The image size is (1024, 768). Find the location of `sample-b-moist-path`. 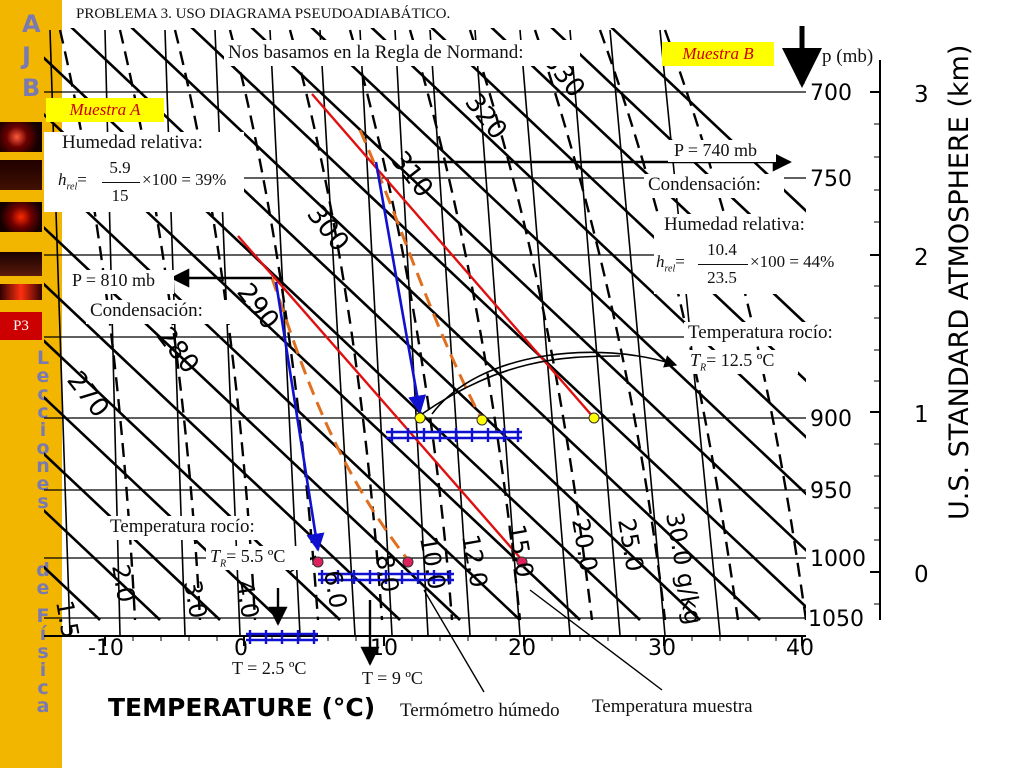

sample-b-moist-path is located at coordinates (421, 275).